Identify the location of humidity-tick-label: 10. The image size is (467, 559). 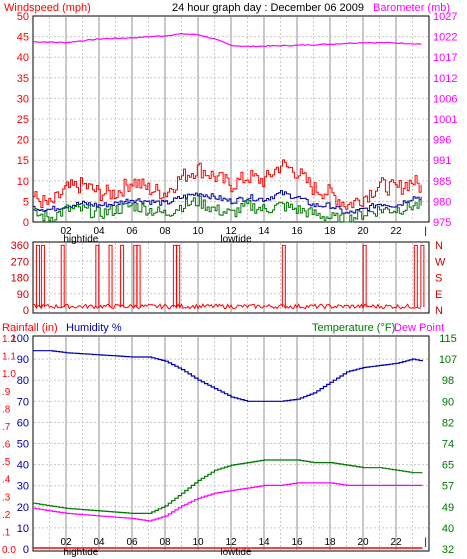
(23, 529).